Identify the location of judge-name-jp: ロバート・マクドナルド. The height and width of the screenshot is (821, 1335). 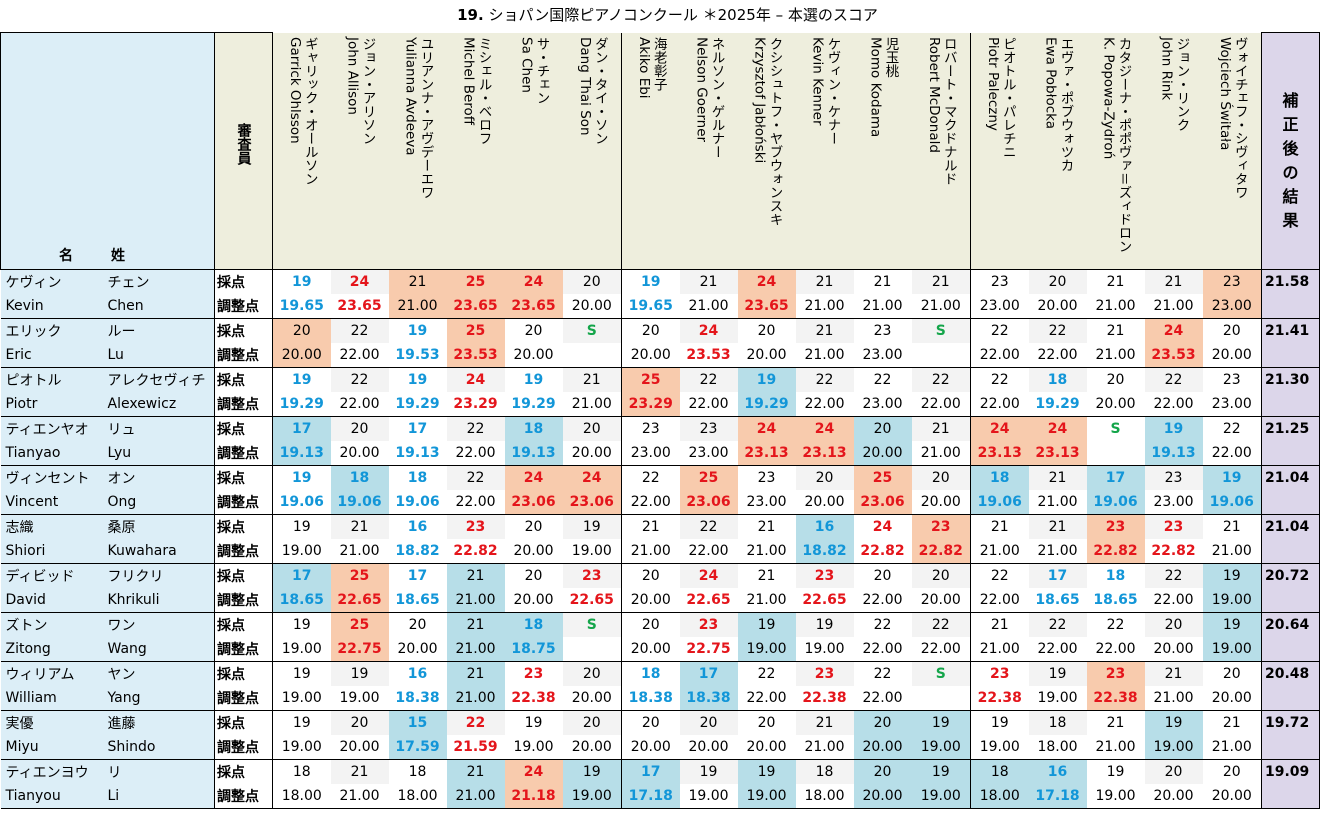
(948, 111).